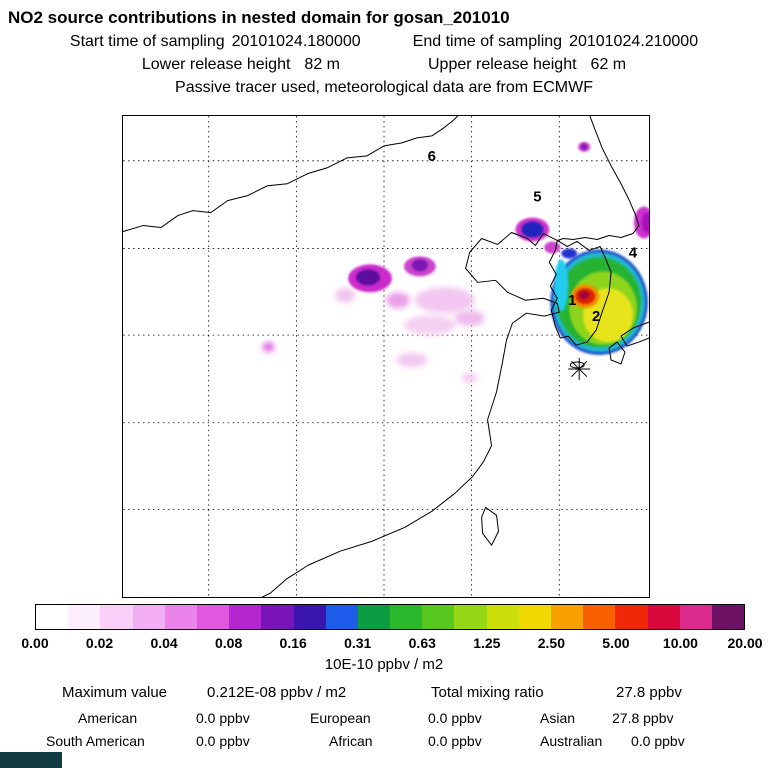 The image size is (768, 768). What do you see at coordinates (634, 334) in the screenshot?
I see `coastline-japan-honshu` at bounding box center [634, 334].